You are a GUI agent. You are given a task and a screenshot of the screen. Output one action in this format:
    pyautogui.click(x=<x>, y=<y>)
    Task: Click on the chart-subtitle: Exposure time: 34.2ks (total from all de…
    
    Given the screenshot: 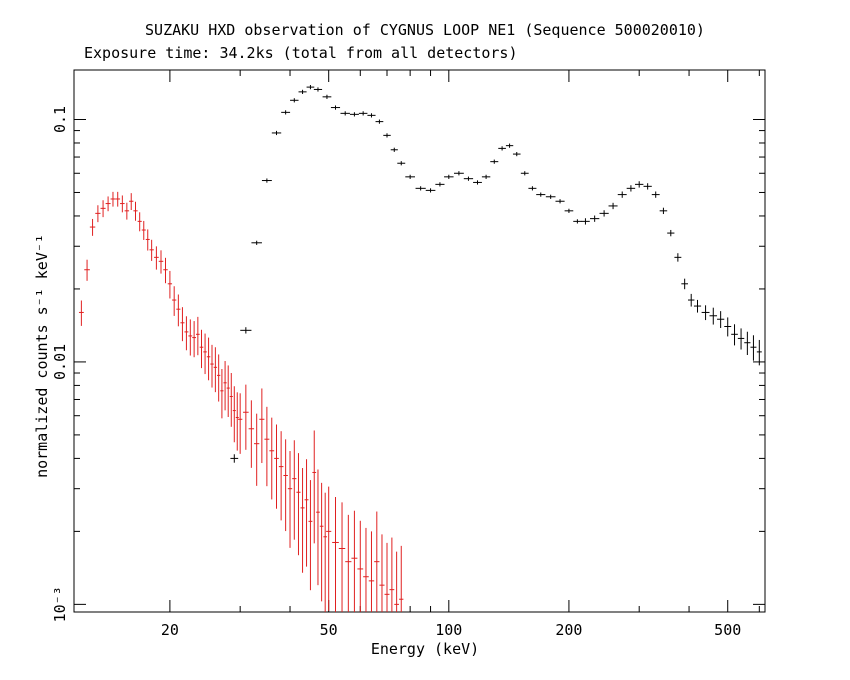 What is the action you would take?
    pyautogui.click(x=301, y=53)
    